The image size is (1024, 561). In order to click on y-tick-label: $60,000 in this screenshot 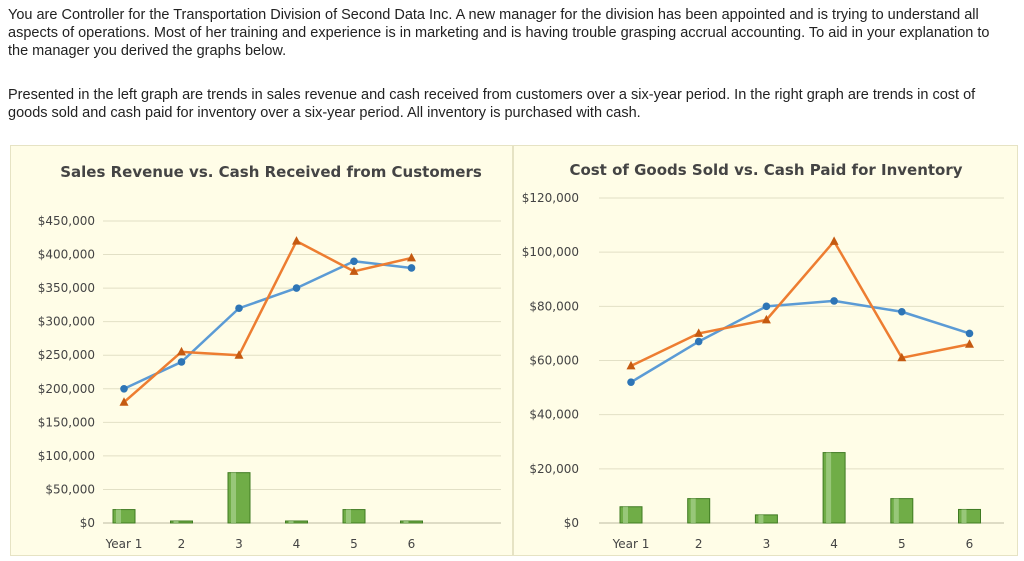, I will do `click(554, 361)`.